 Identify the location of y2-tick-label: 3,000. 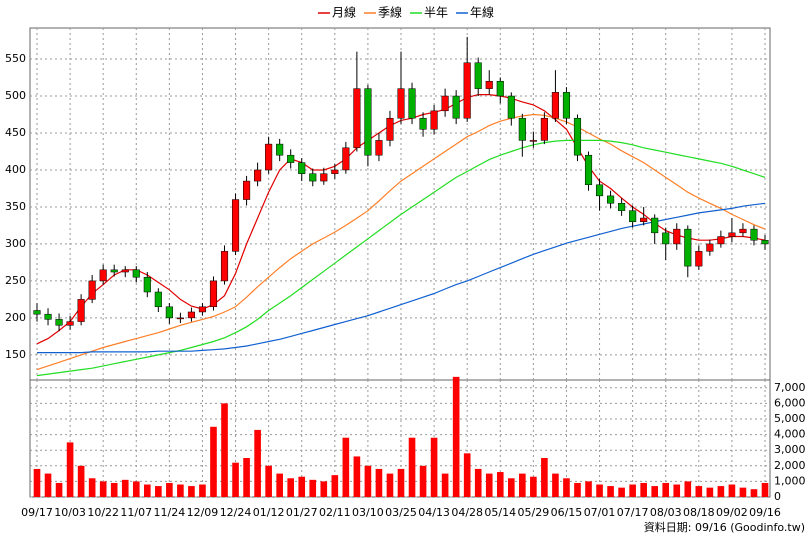
(790, 449).